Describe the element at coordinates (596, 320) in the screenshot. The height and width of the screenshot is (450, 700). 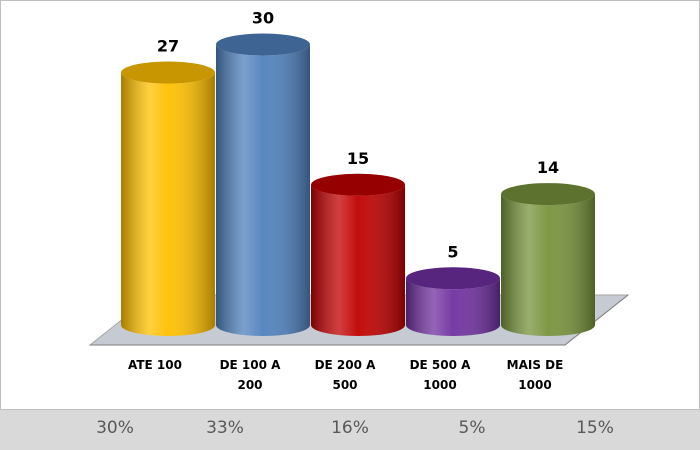
I see `base-line-depth` at that location.